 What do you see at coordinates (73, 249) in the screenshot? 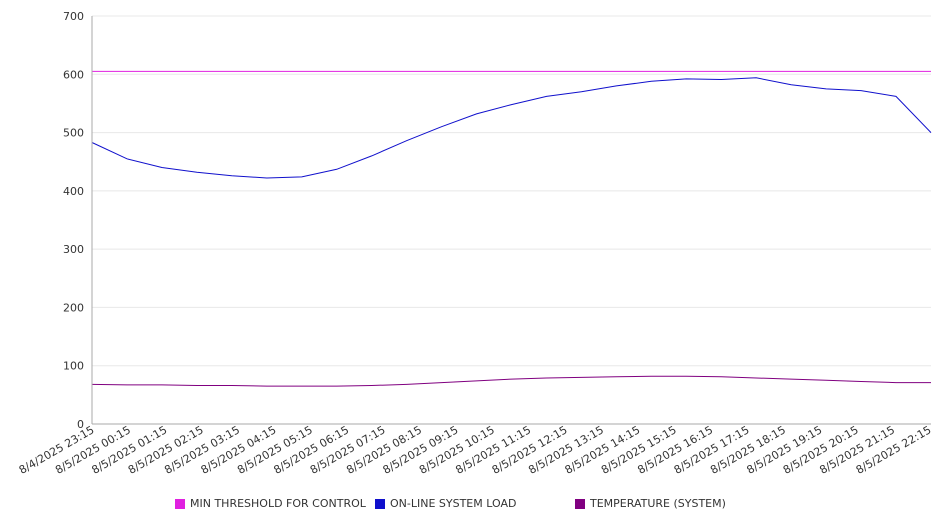
I see `y-tick-label: 300` at bounding box center [73, 249].